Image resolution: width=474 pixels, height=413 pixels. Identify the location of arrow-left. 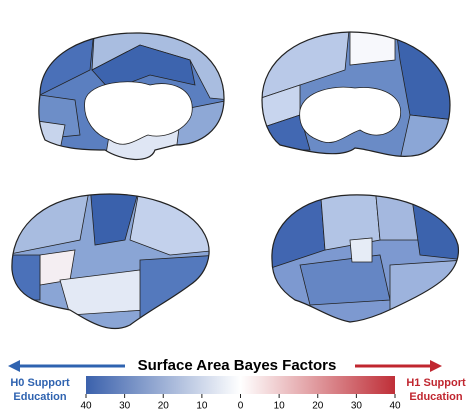
(66, 366).